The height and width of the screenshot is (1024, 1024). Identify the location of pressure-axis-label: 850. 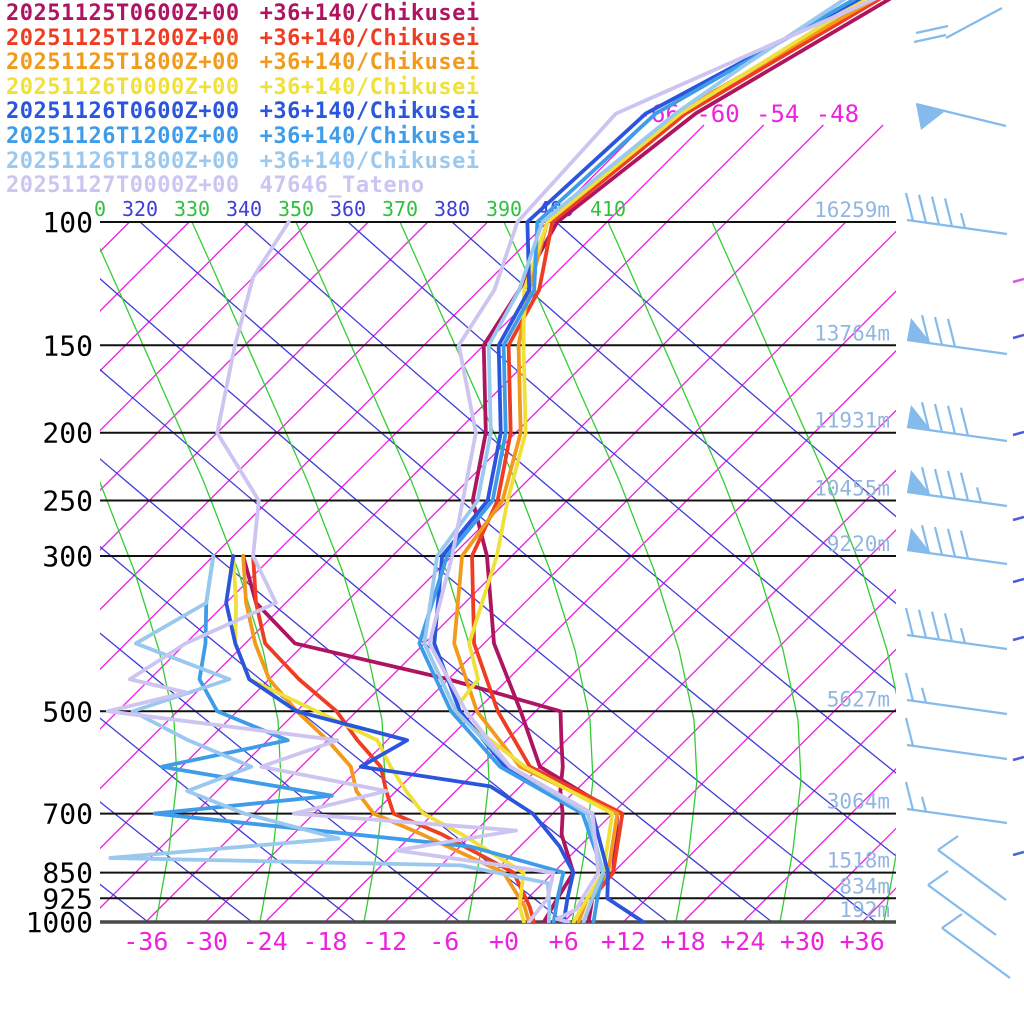
(67, 873).